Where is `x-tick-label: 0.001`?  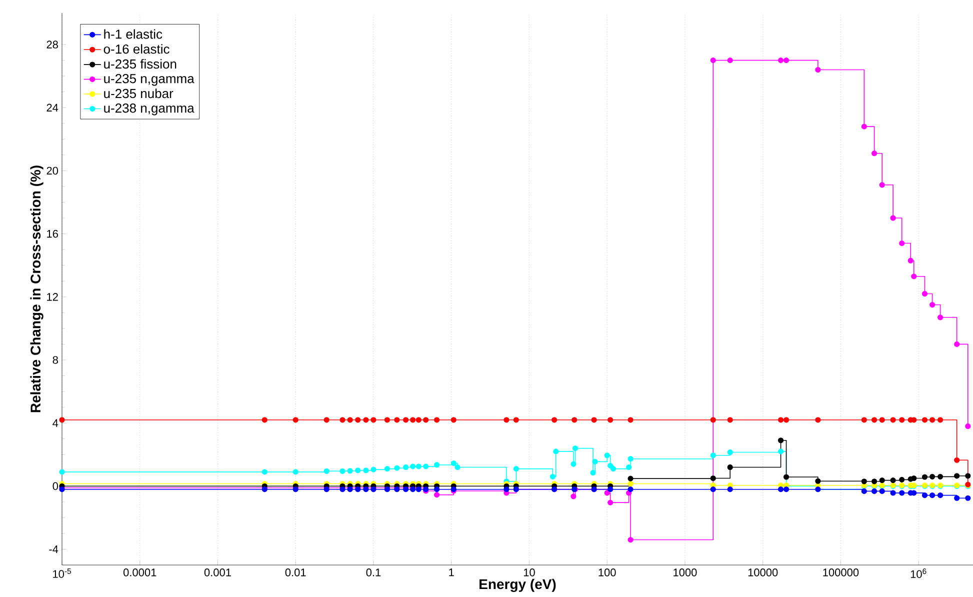 x-tick-label: 0.001 is located at coordinates (217, 572).